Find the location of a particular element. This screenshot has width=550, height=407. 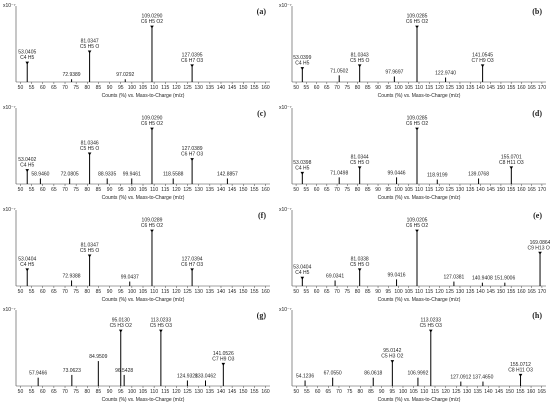

peak-mz-label: 86.0618 is located at coordinates (373, 374).